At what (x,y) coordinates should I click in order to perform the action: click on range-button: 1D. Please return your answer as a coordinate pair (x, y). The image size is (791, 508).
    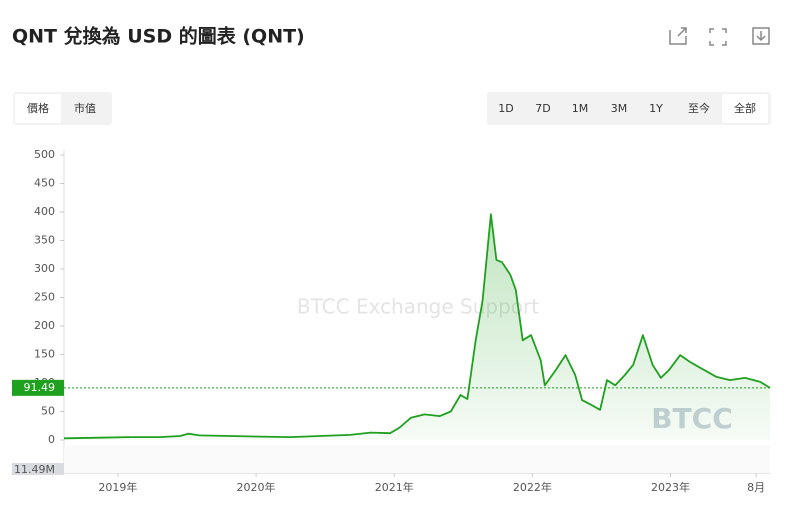
    Looking at the image, I should click on (505, 108).